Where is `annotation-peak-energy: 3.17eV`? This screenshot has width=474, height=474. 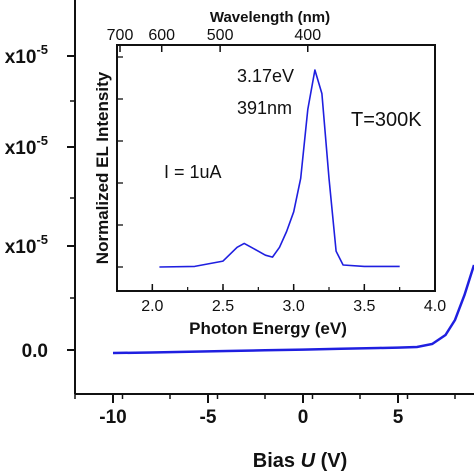 annotation-peak-energy: 3.17eV is located at coordinates (265, 76).